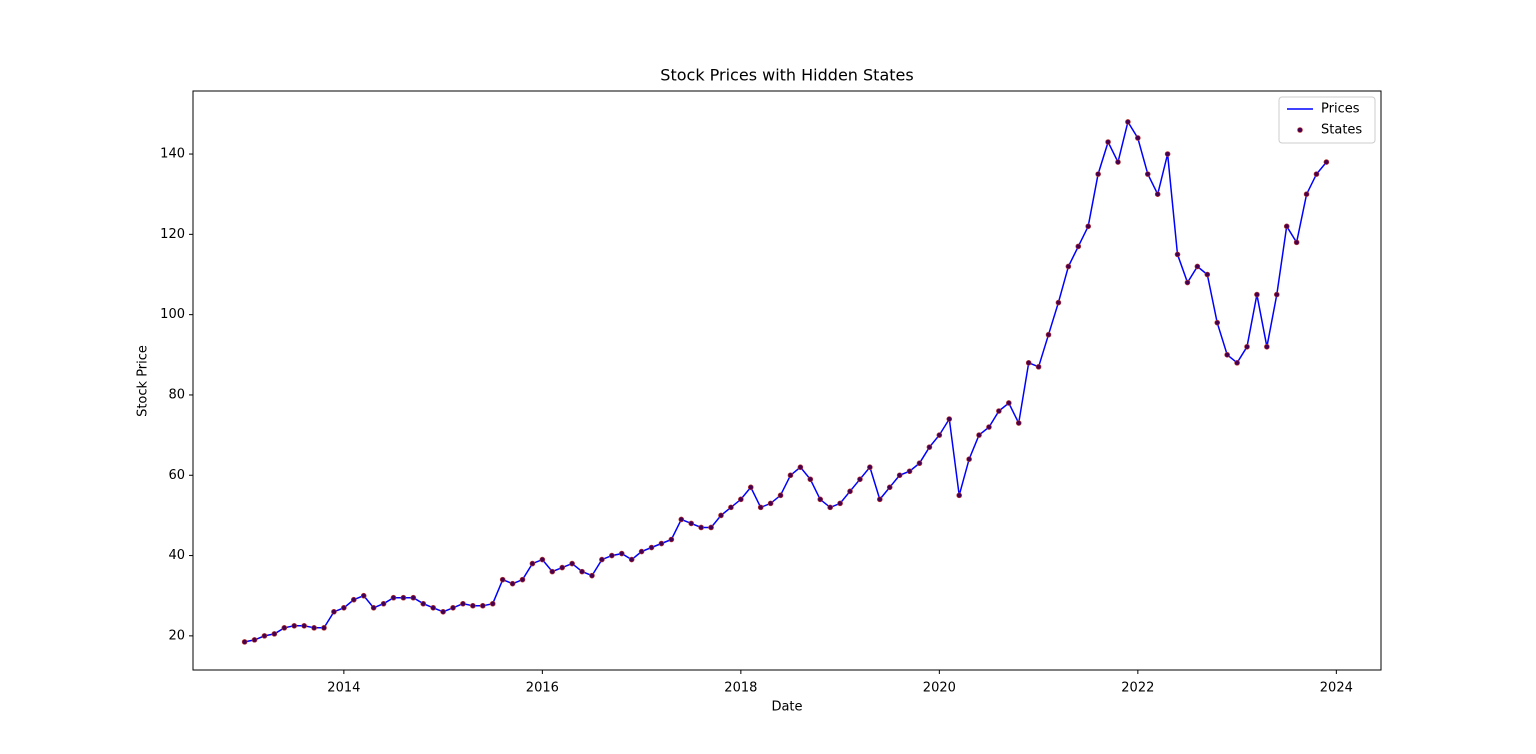  I want to click on y-tick-label: 140, so click(172, 154).